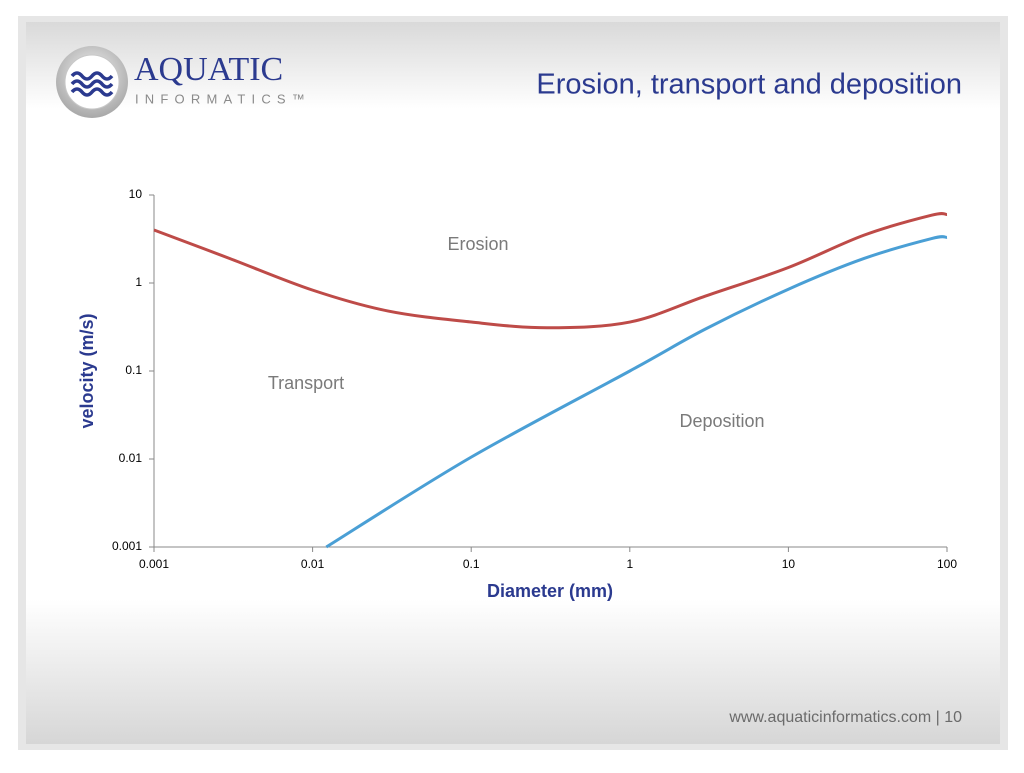 Image resolution: width=1024 pixels, height=773 pixels. Describe the element at coordinates (131, 458) in the screenshot. I see `y-tick-label: 0.01` at that location.